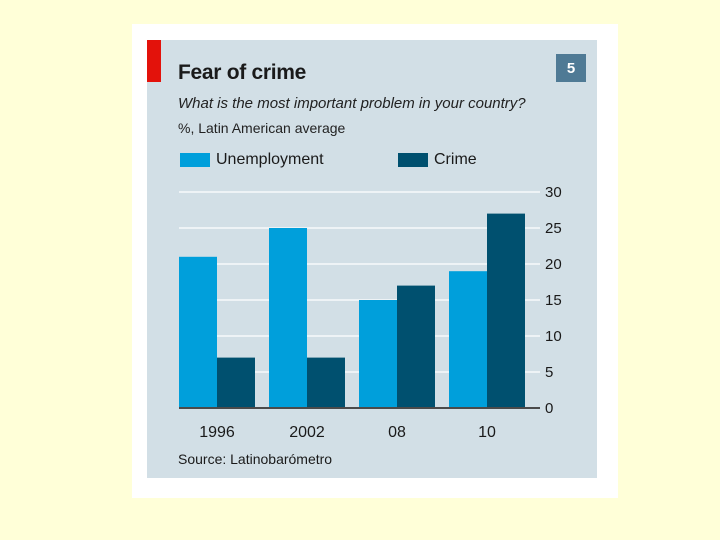 This screenshot has height=540, width=720. What do you see at coordinates (217, 432) in the screenshot?
I see `x-tick-label-1996: 1996` at bounding box center [217, 432].